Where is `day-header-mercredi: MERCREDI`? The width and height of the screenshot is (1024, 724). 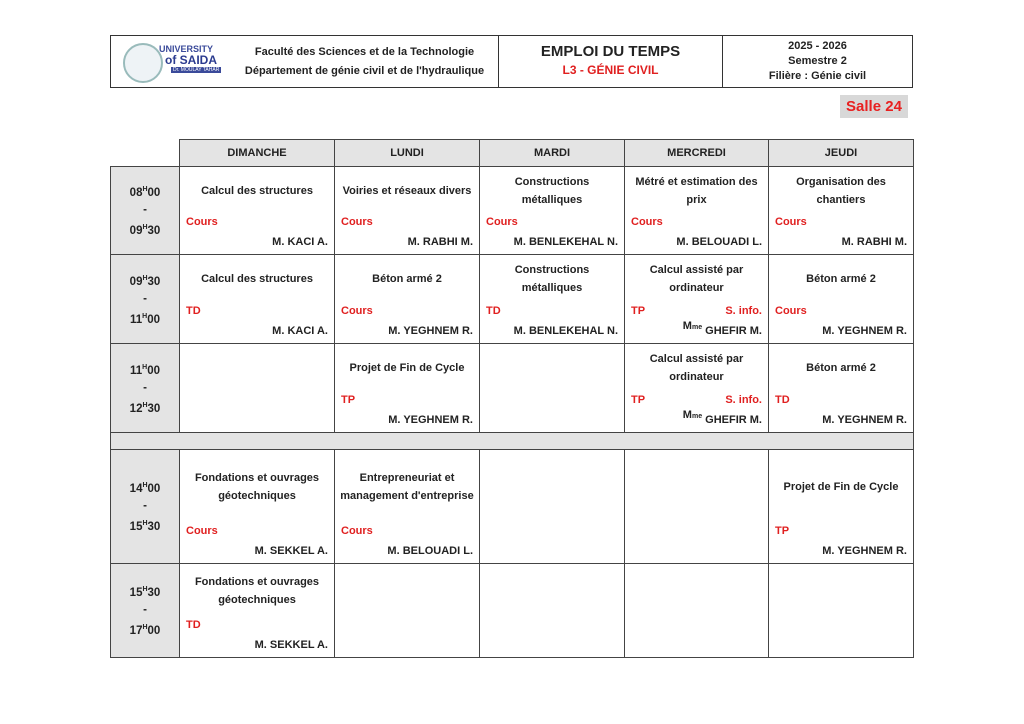 day-header-mercredi: MERCREDI is located at coordinates (696, 153).